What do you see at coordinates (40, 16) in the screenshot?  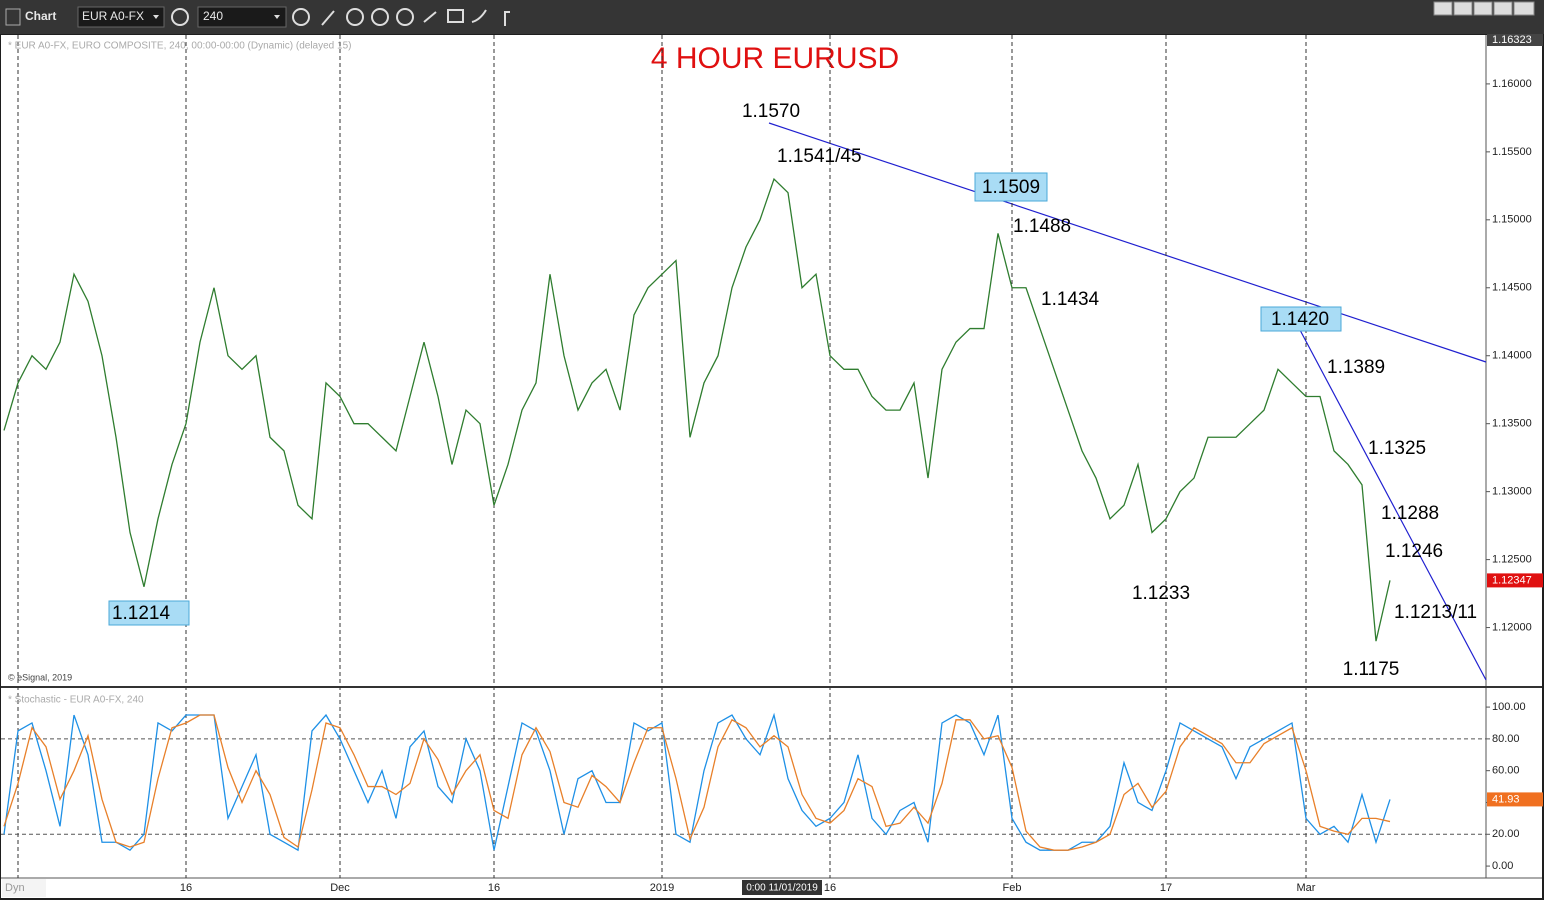 I see `window-title: Chart` at bounding box center [40, 16].